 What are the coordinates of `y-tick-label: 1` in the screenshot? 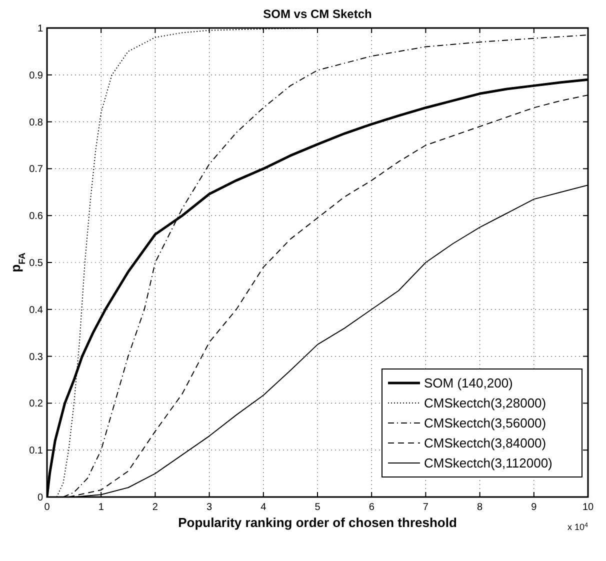 It's located at (40, 29).